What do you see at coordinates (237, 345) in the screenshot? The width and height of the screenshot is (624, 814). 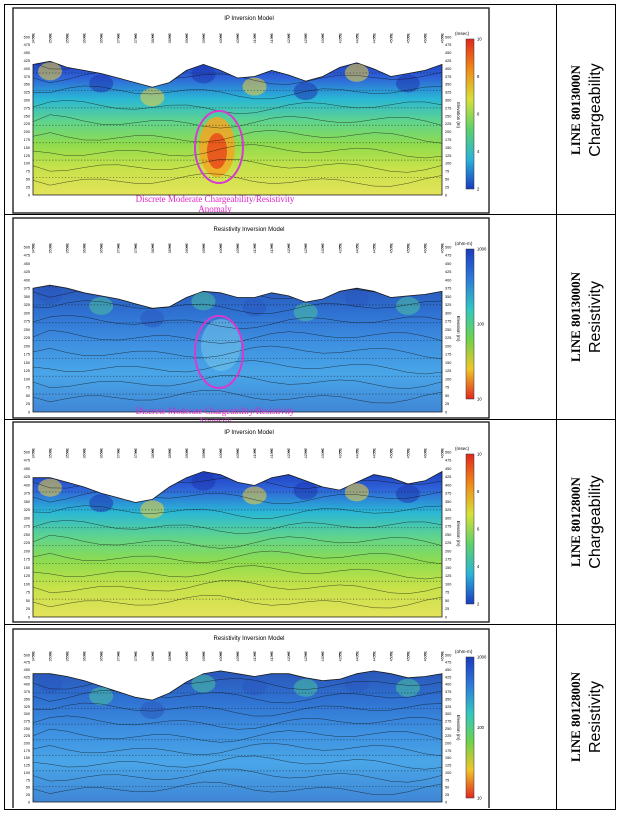 I see `section-features` at bounding box center [237, 345].